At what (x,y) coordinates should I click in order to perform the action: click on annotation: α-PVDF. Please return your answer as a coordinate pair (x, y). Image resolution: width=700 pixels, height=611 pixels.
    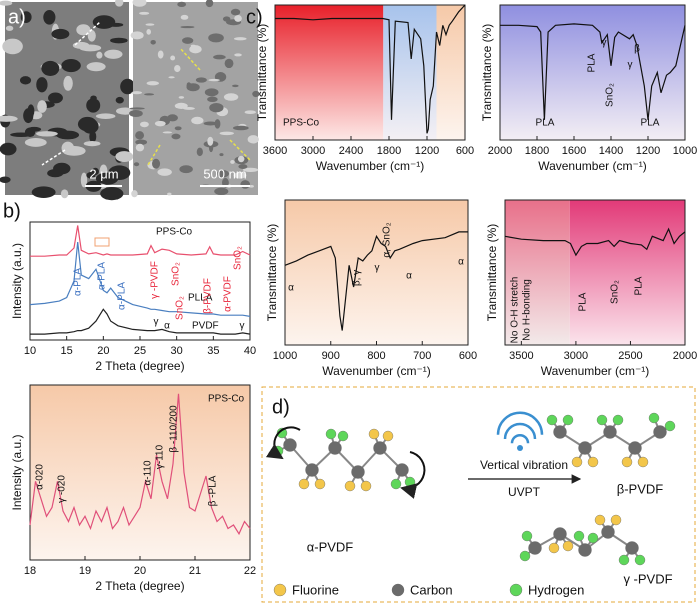
    Looking at the image, I should click on (228, 294).